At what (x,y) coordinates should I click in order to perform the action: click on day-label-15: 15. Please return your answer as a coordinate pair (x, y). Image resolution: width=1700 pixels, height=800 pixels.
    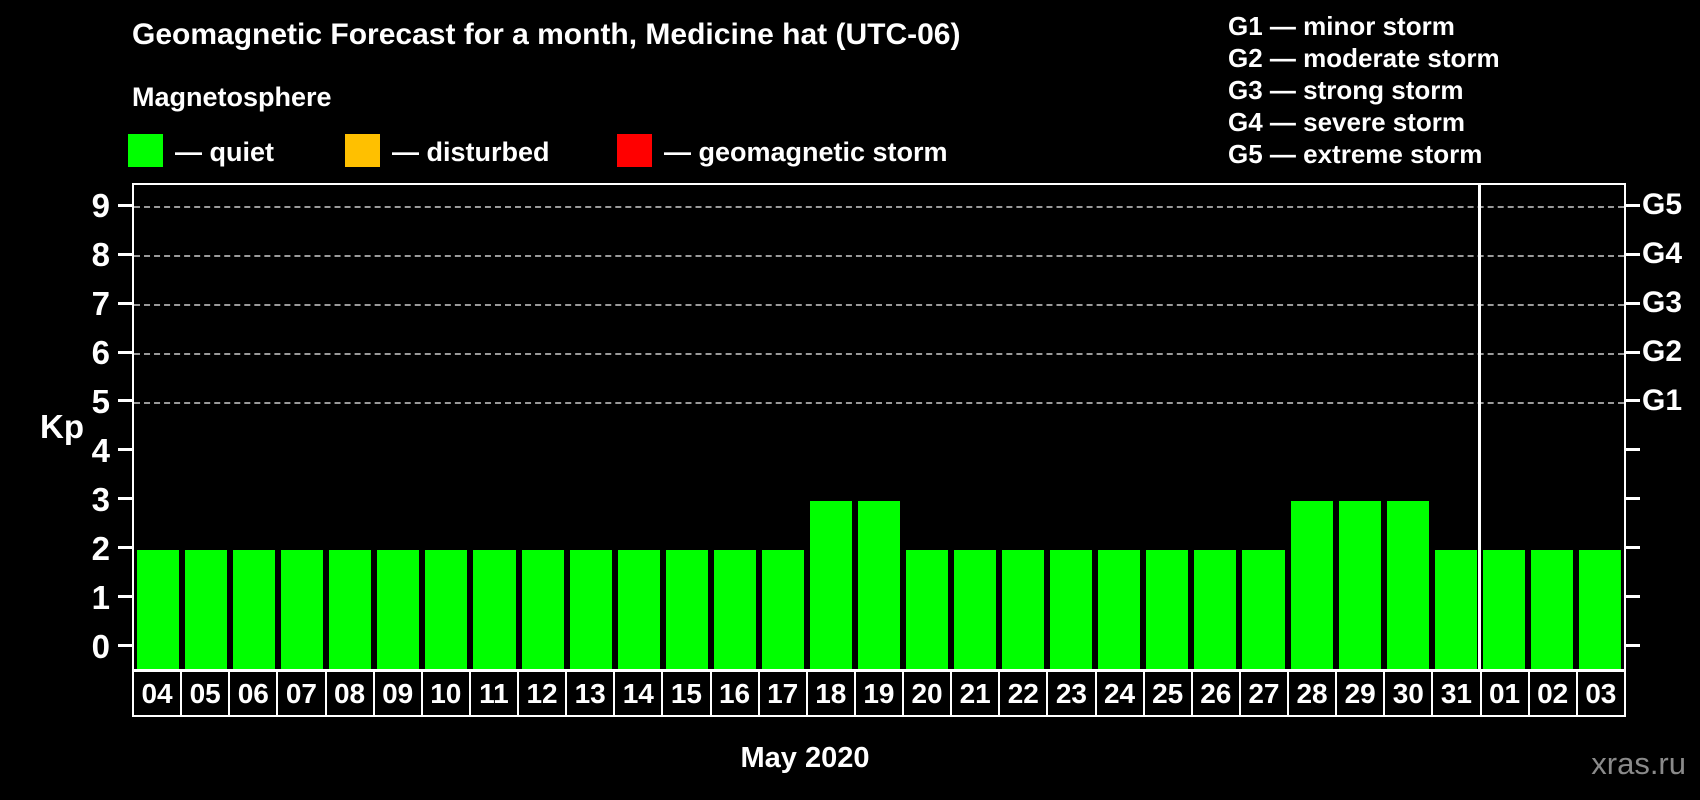
    Looking at the image, I should click on (686, 693).